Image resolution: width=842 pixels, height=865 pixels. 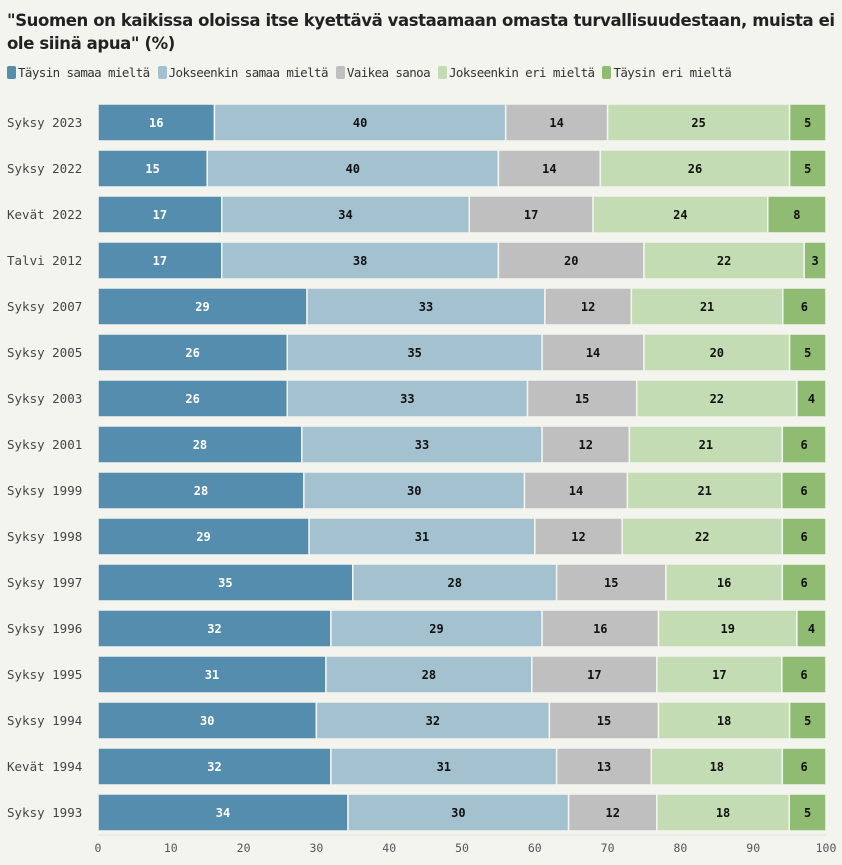 I want to click on legend-label: Täysin eri mieltä, so click(x=672, y=72).